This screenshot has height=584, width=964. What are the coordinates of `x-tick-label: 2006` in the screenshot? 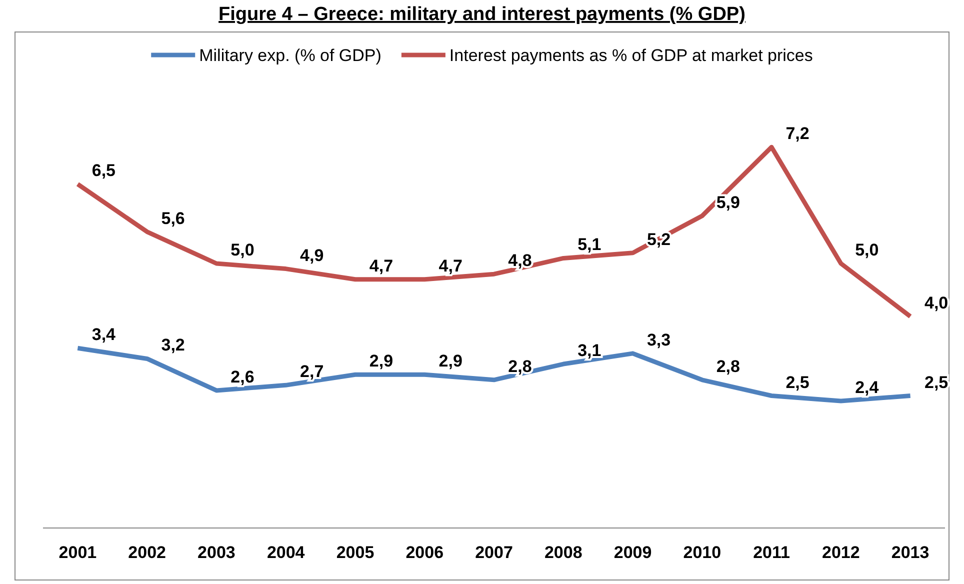 It's located at (425, 552).